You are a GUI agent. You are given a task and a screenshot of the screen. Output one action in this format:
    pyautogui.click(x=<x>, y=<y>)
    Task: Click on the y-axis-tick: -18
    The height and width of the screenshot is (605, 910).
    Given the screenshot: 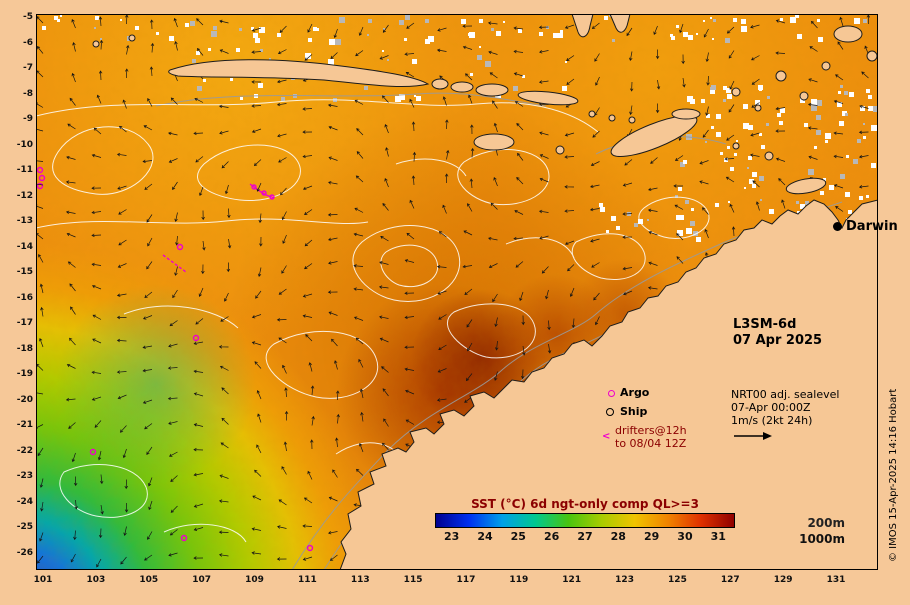 What is the action you would take?
    pyautogui.click(x=24, y=348)
    